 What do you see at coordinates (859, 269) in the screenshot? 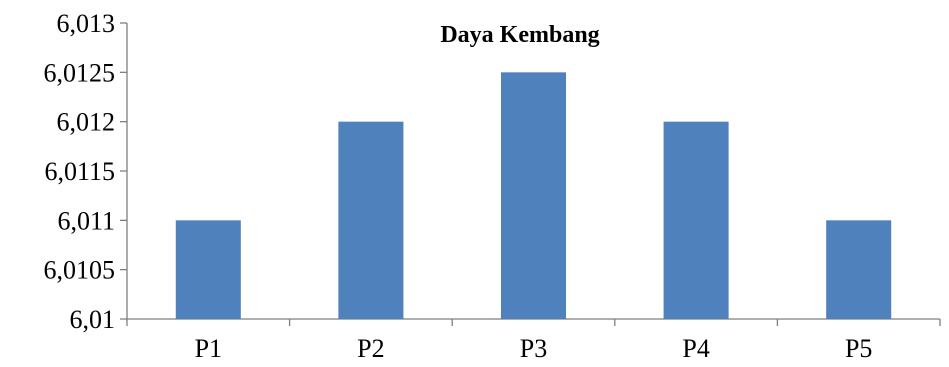
I see `bar-p5` at bounding box center [859, 269].